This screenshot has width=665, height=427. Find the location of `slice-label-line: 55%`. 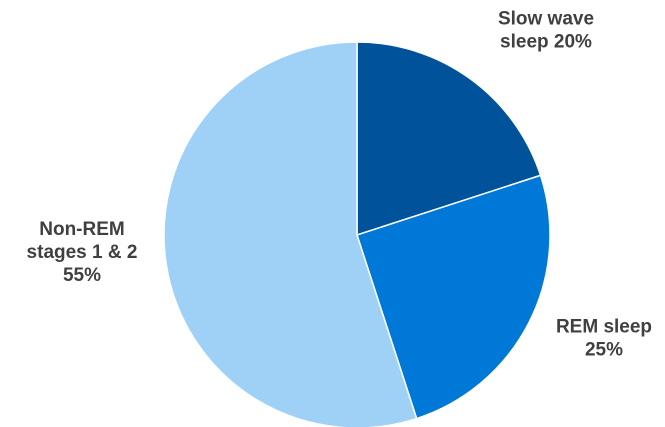

slice-label-line: 55% is located at coordinates (82, 275).